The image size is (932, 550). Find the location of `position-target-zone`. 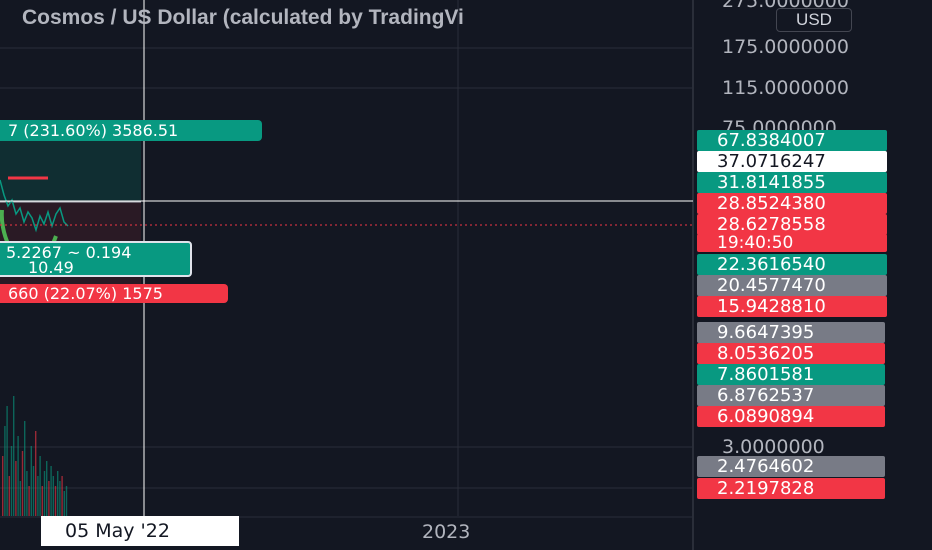

position-target-zone is located at coordinates (70, 170).